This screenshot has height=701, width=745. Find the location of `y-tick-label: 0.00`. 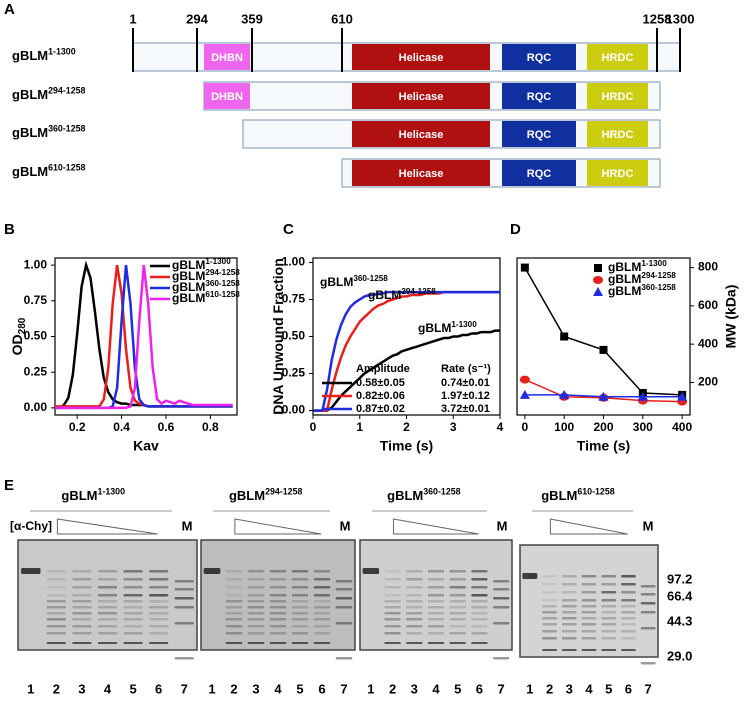

y-tick-label: 0.00 is located at coordinates (36, 407).